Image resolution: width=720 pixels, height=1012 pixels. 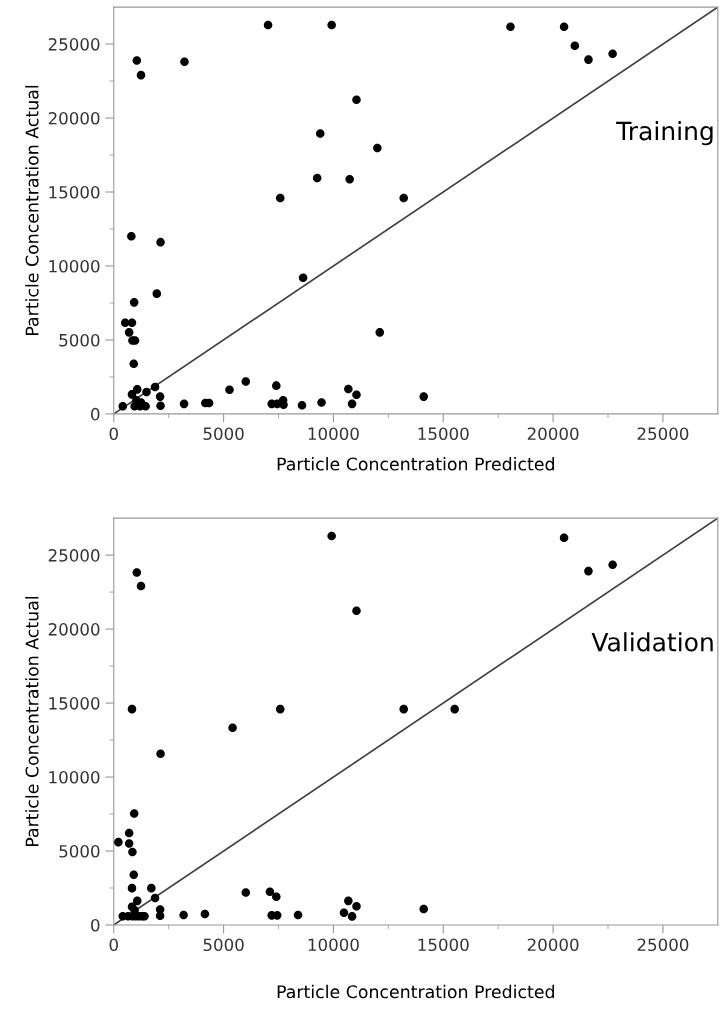 I want to click on annotation: Training, so click(x=664, y=133).